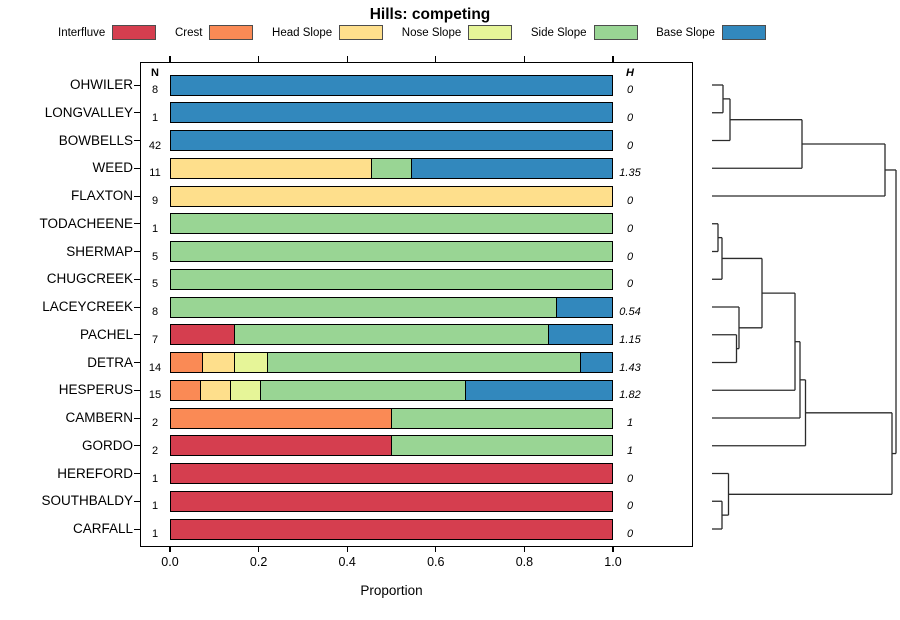 Image resolution: width=900 pixels, height=620 pixels. I want to click on row-label: FLAXTON, so click(101, 195).